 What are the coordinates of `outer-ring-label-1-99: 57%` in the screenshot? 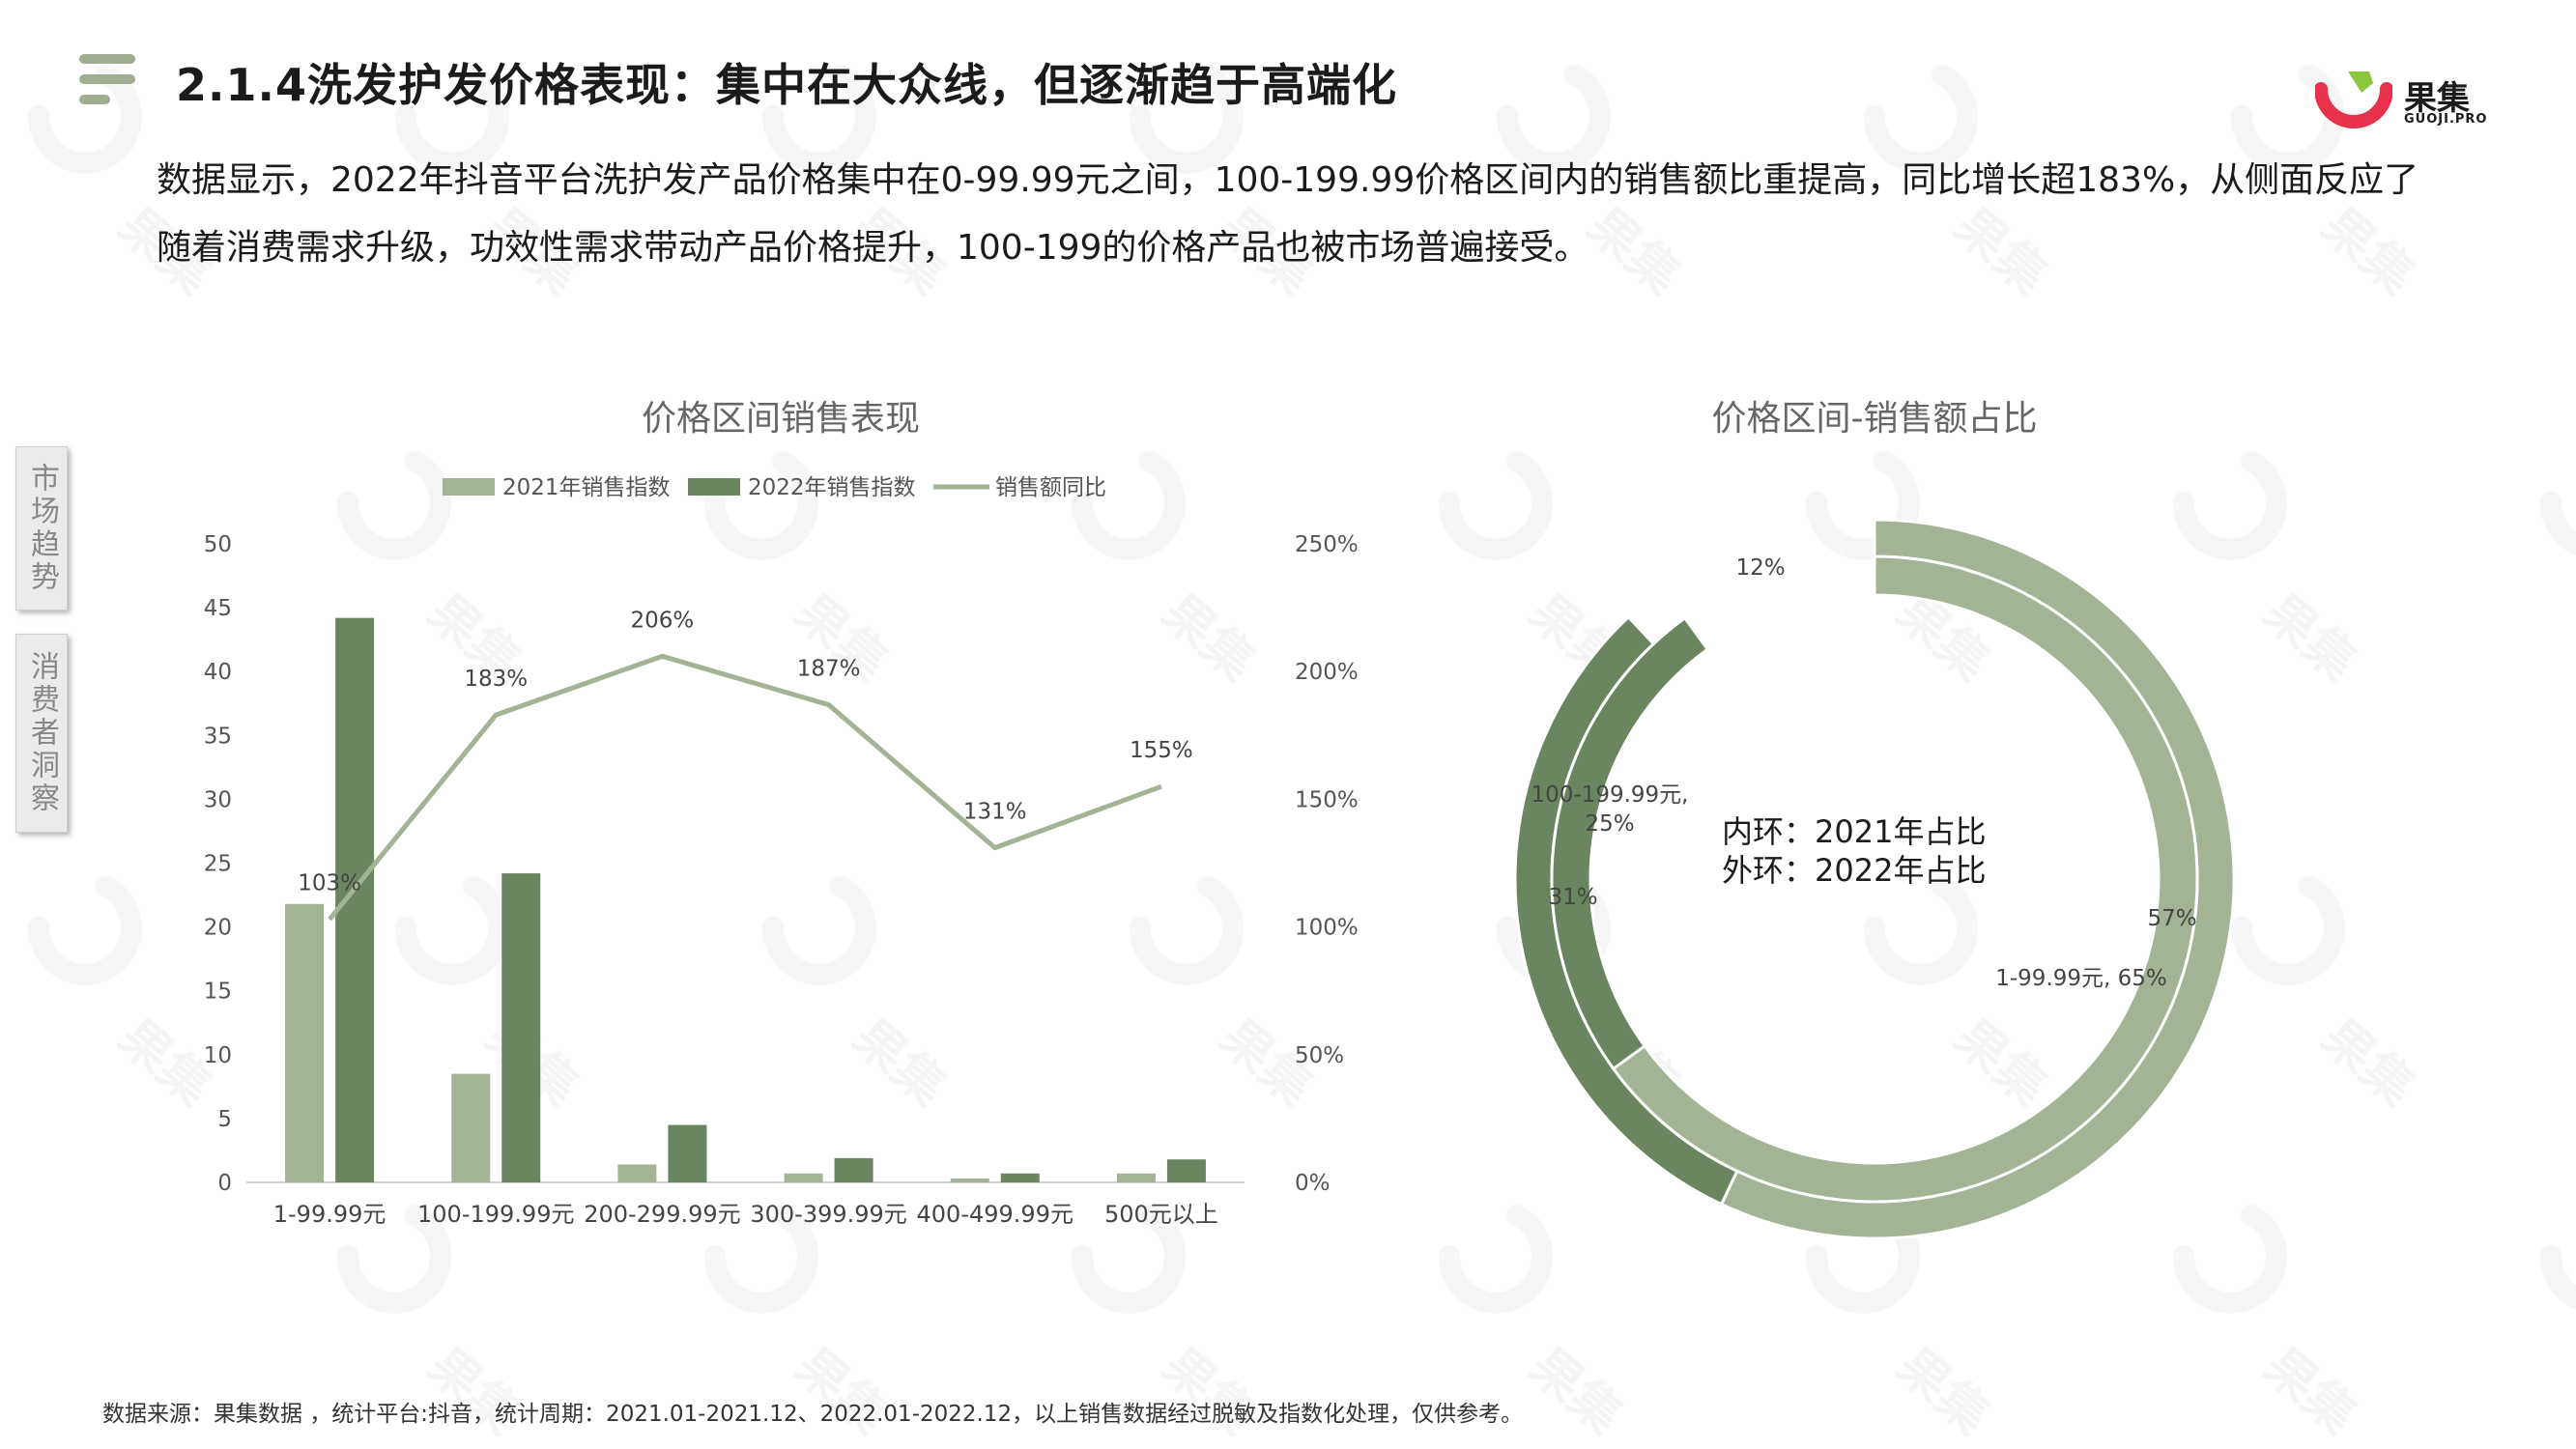 It's located at (2172, 918).